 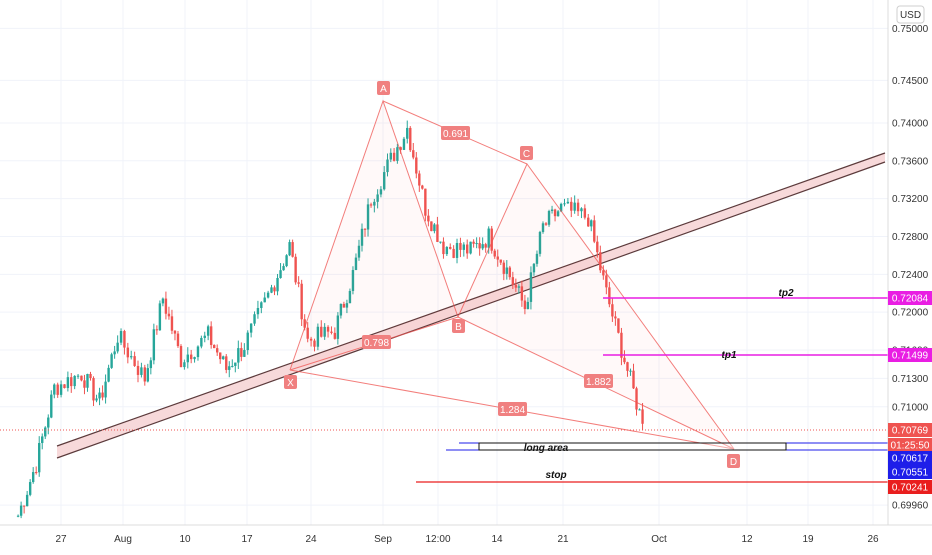 What do you see at coordinates (667, 448) in the screenshot?
I see `long-area-zone: long area` at bounding box center [667, 448].